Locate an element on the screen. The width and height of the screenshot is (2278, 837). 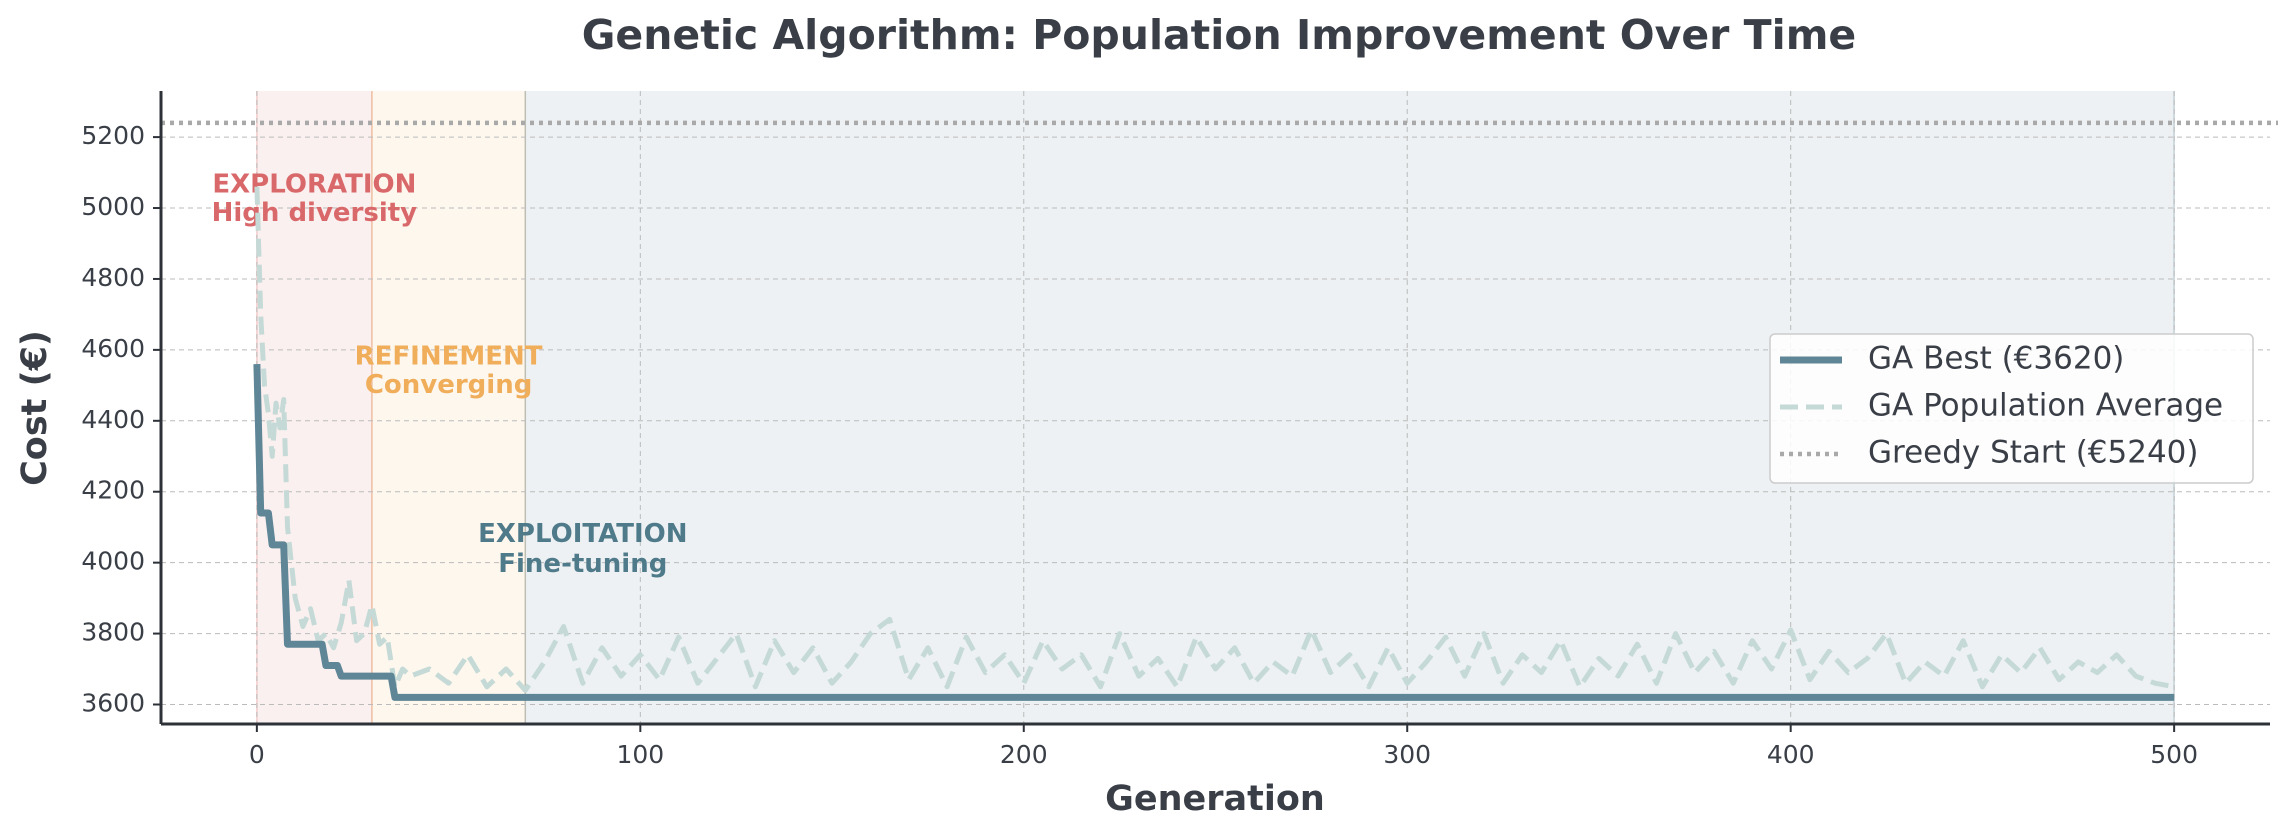
y-tick-label: 4400 is located at coordinates (113, 419).